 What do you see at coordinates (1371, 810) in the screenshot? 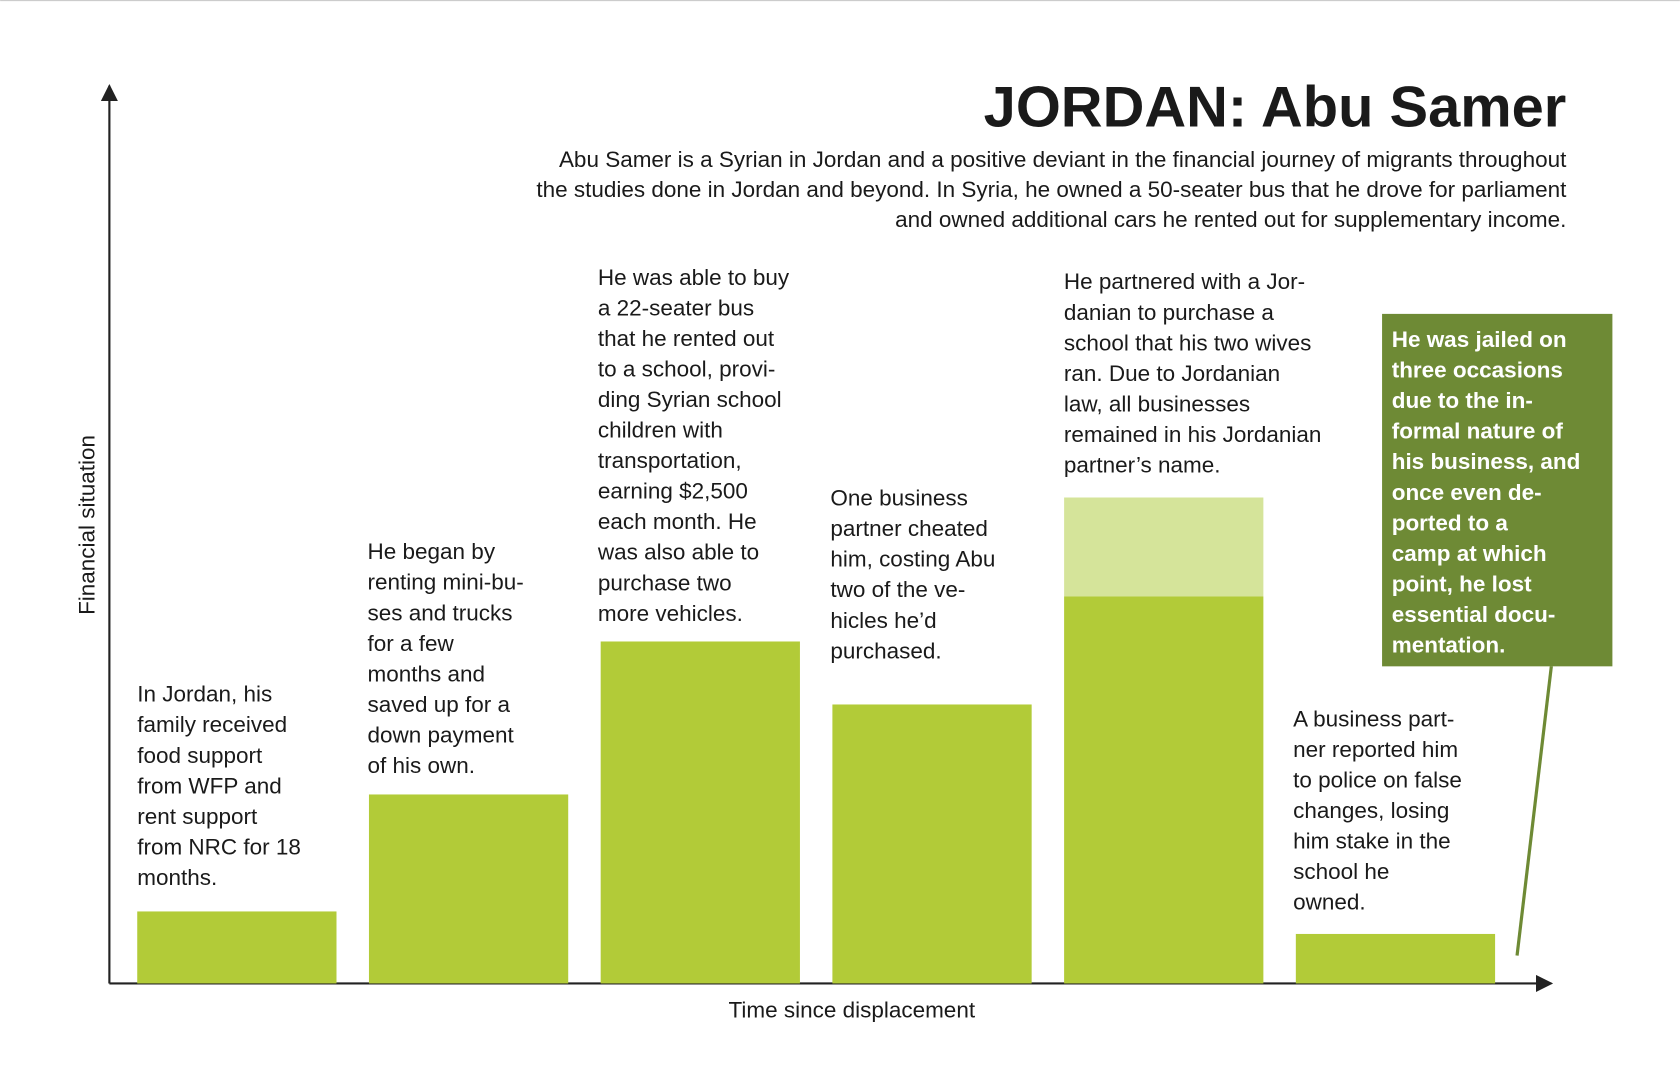
I see `annotation-line: changes, losing` at bounding box center [1371, 810].